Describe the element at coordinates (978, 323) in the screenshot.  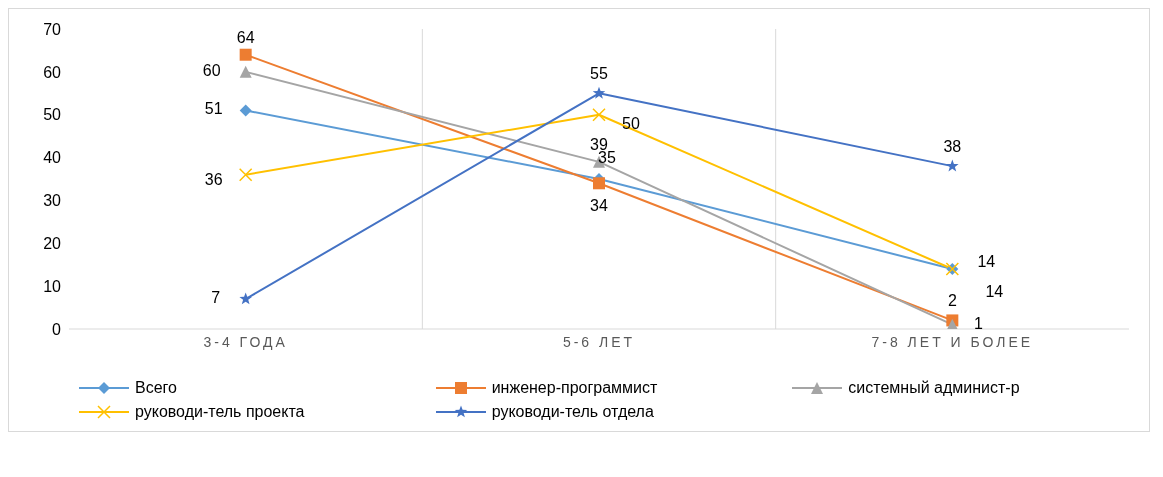
I see `data-label: 1` at that location.